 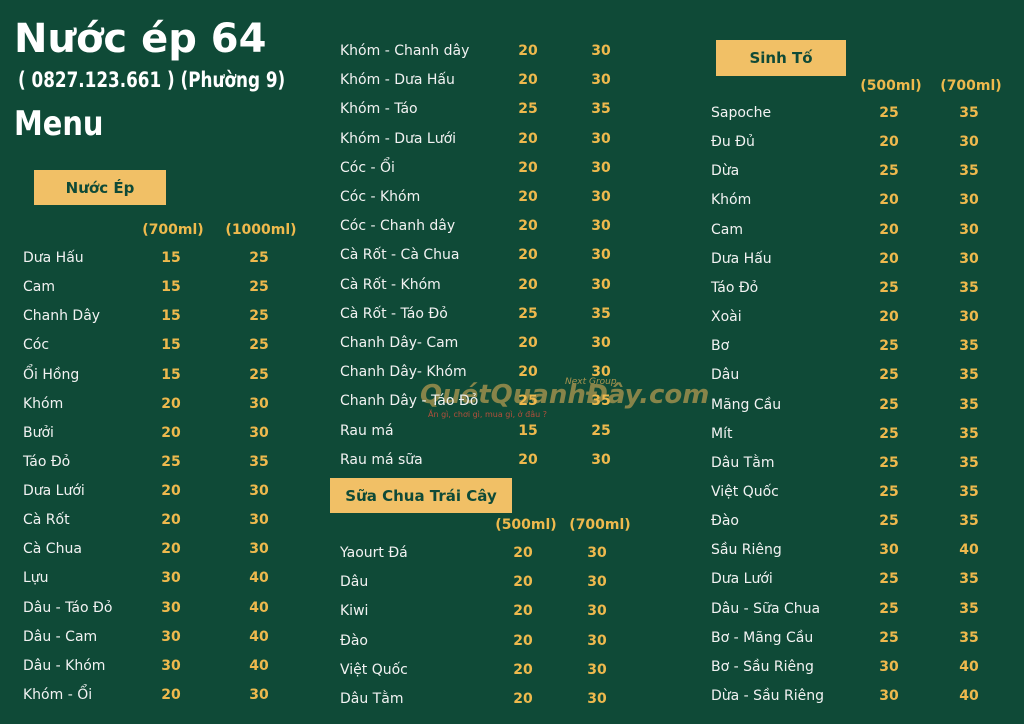 I want to click on item-name: Chanh Dây- Cam, so click(x=399, y=343).